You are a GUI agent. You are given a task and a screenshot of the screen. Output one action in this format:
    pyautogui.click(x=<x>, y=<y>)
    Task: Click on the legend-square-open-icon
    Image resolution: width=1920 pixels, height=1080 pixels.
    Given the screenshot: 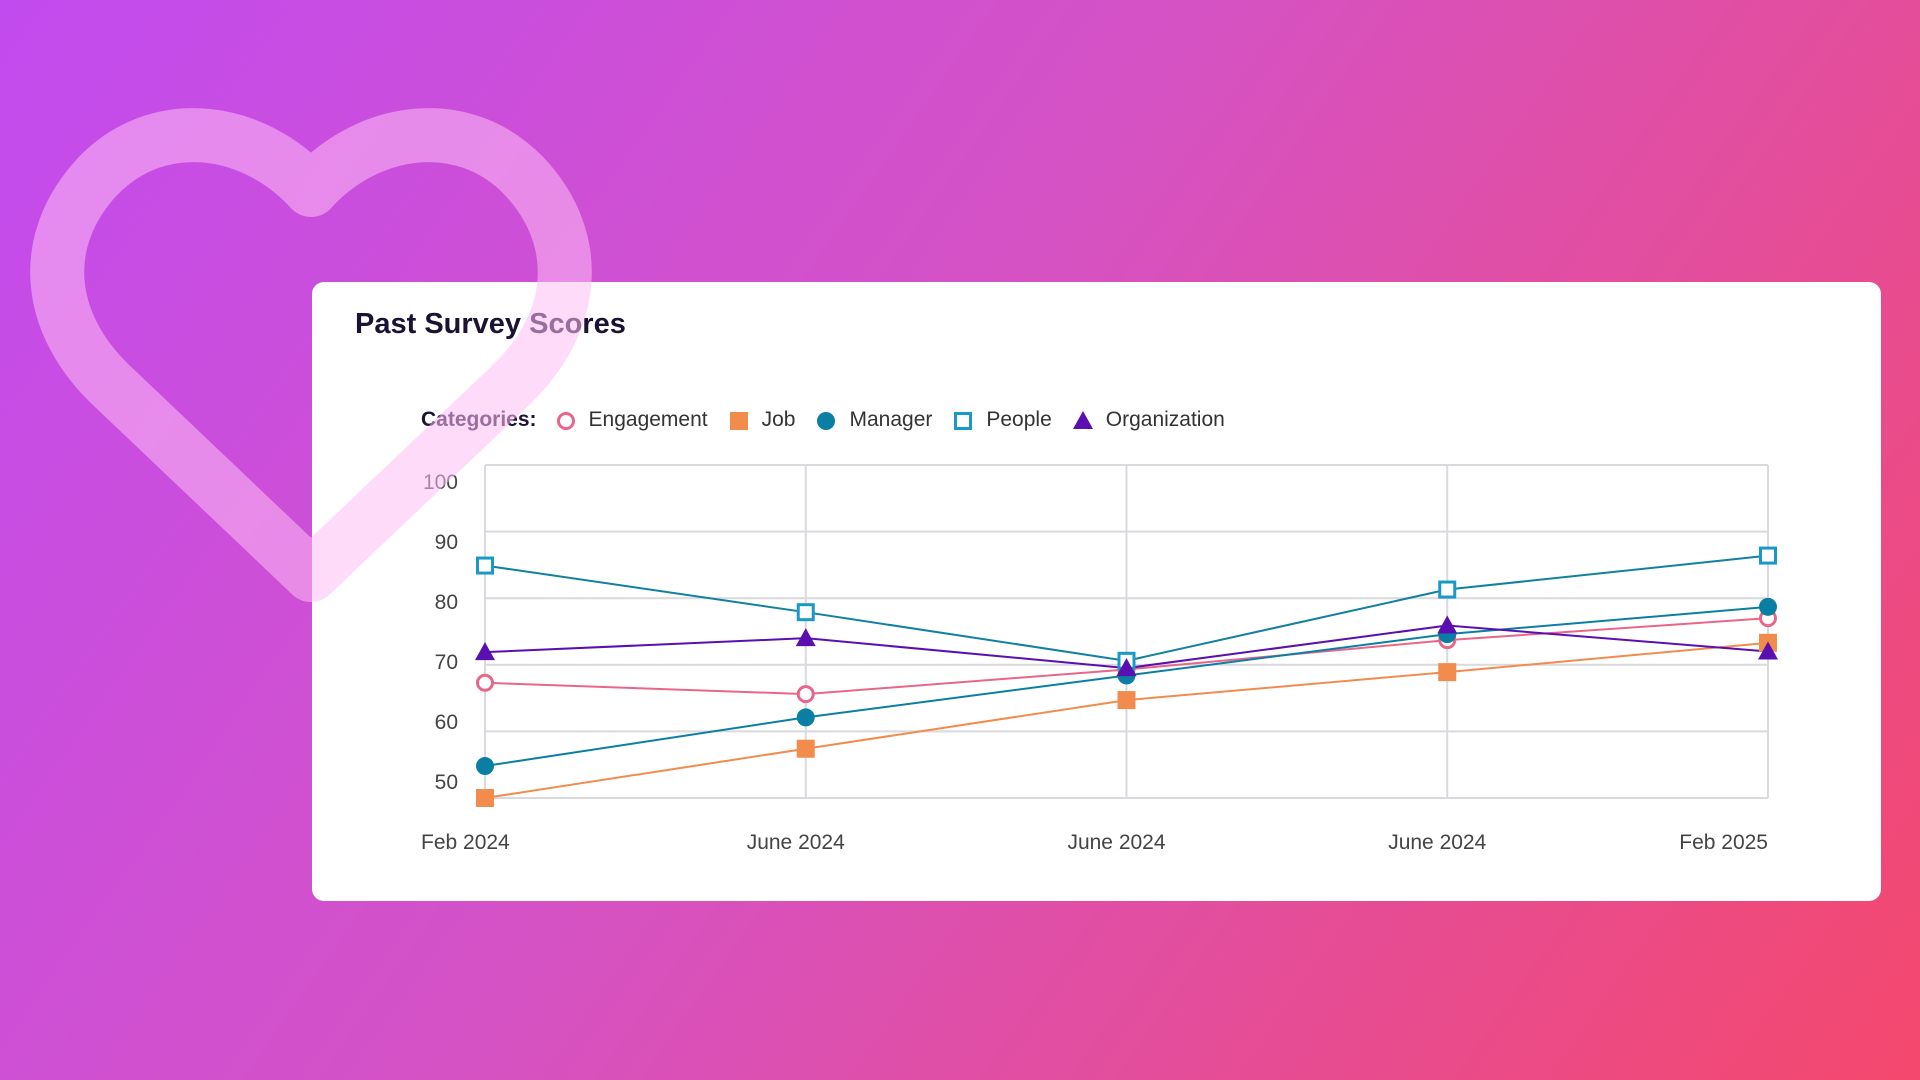 What is the action you would take?
    pyautogui.click(x=963, y=421)
    